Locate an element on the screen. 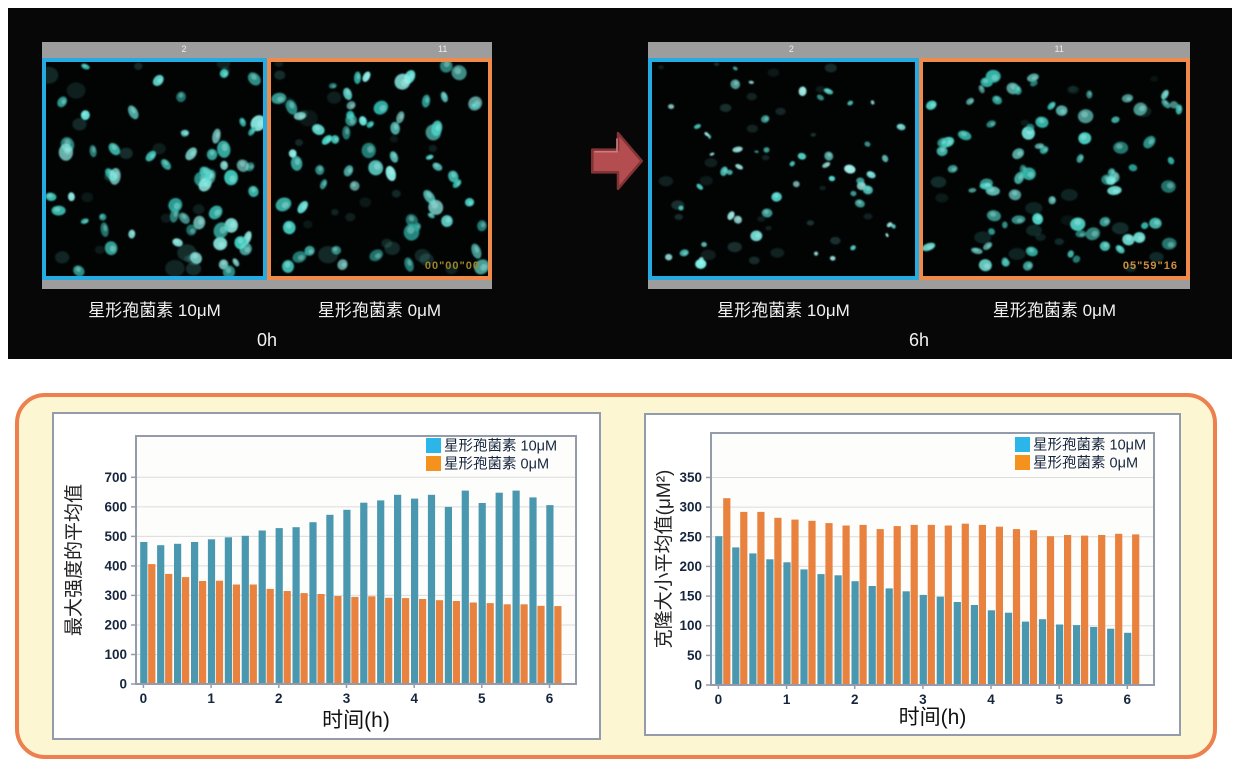 The height and width of the screenshot is (772, 1240). y-tick-label: 400 is located at coordinates (115, 565).